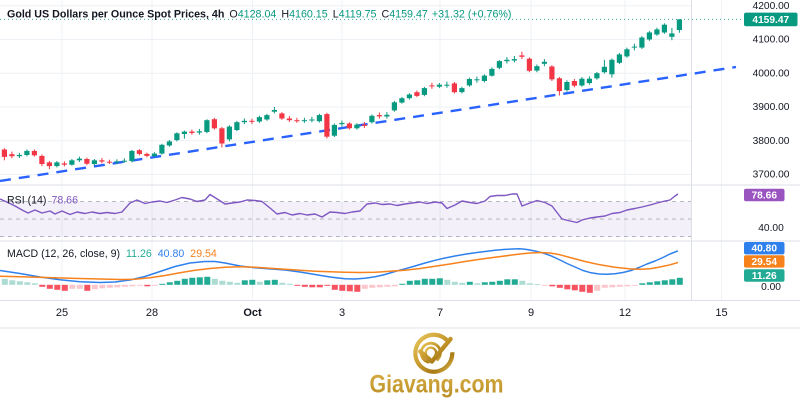  Describe the element at coordinates (771, 228) in the screenshot. I see `svg-text: 40.00` at that location.